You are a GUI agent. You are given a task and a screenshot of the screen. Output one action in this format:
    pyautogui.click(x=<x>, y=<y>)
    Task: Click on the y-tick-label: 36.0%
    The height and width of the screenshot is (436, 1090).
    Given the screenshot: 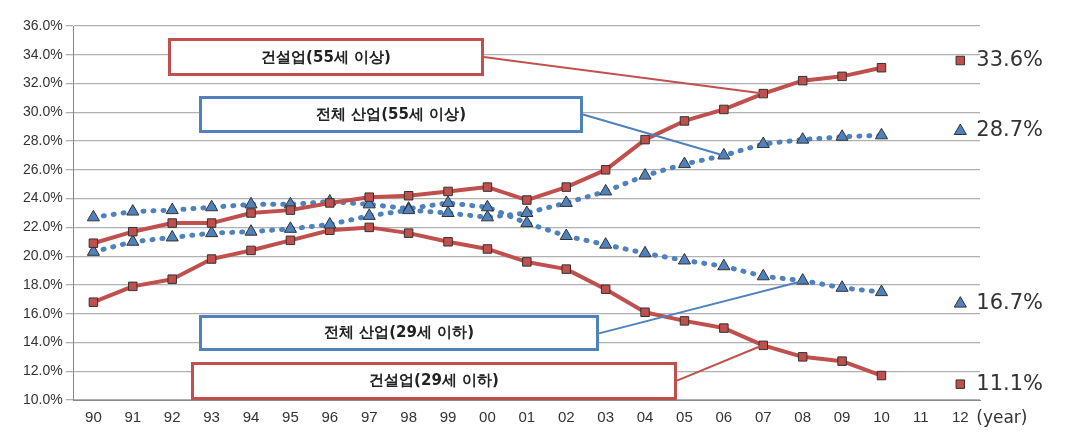 What is the action you would take?
    pyautogui.click(x=42, y=24)
    